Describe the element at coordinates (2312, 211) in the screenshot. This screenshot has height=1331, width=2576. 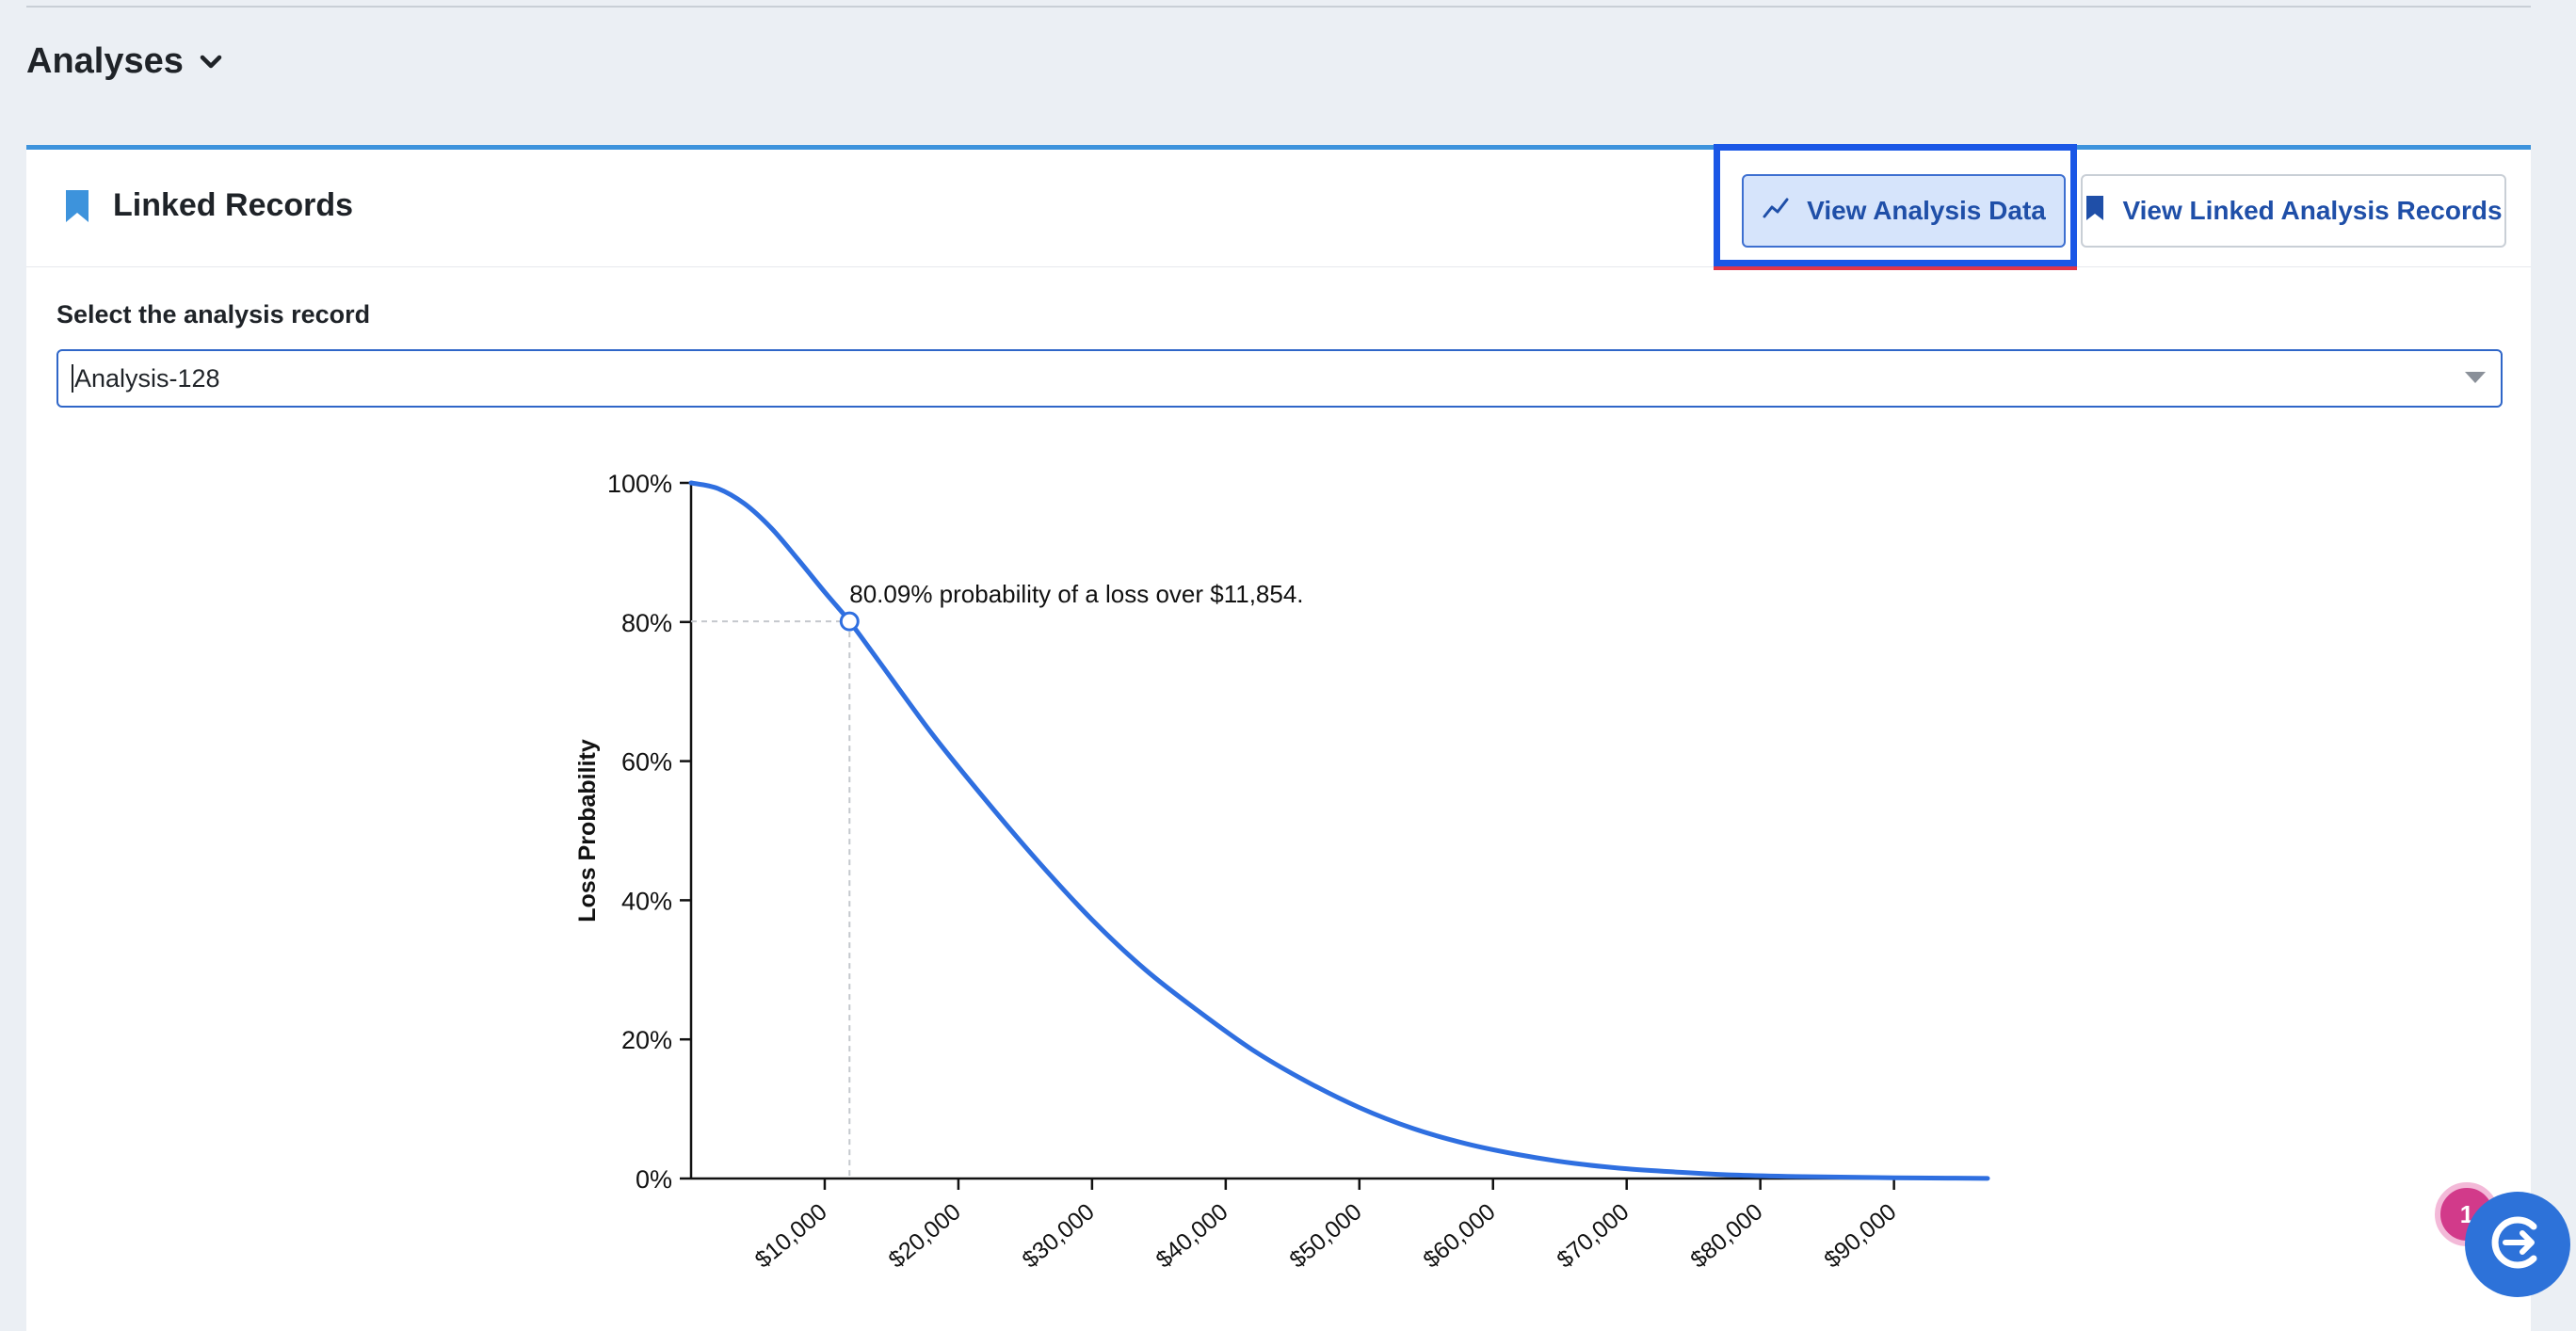
I see `view-linked-analysis-records-label: View Linked Analysis Records` at that location.